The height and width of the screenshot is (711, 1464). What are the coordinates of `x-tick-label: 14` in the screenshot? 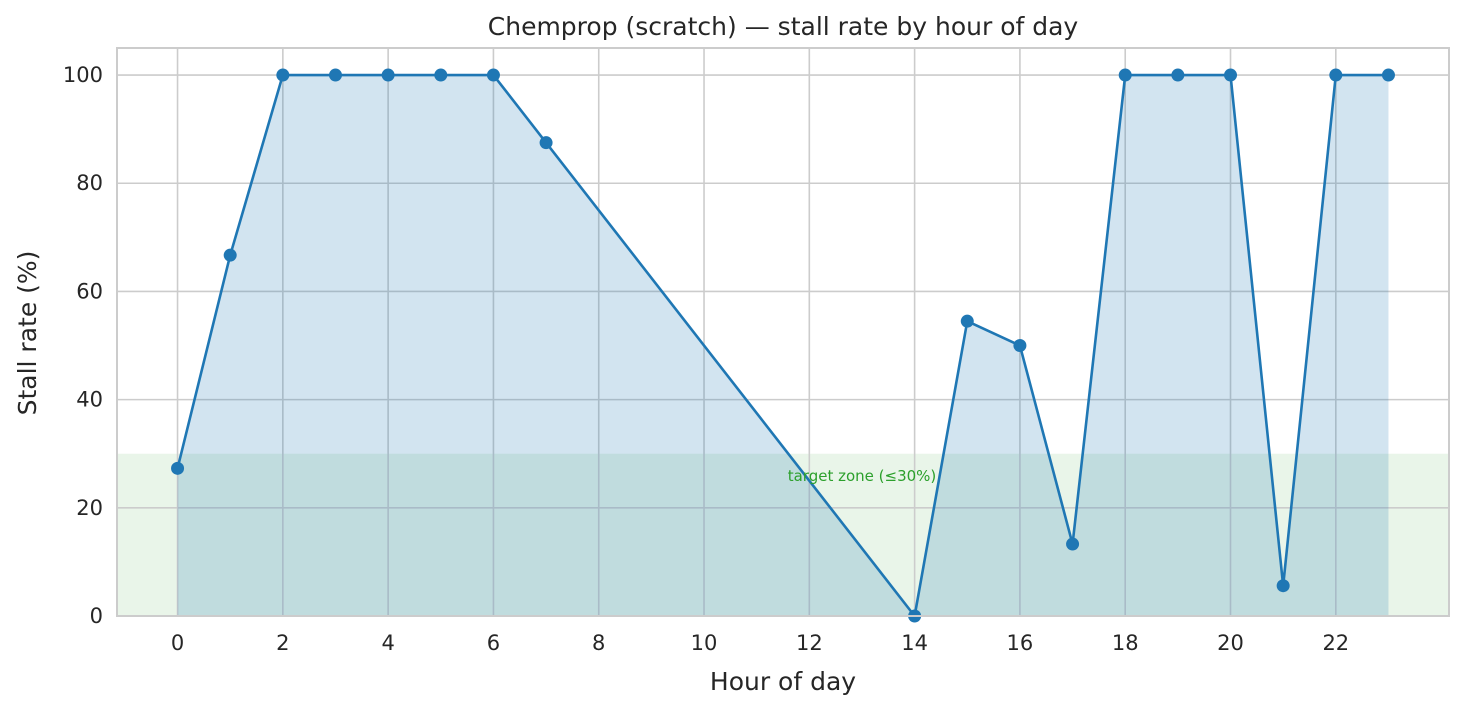 It's located at (914, 643).